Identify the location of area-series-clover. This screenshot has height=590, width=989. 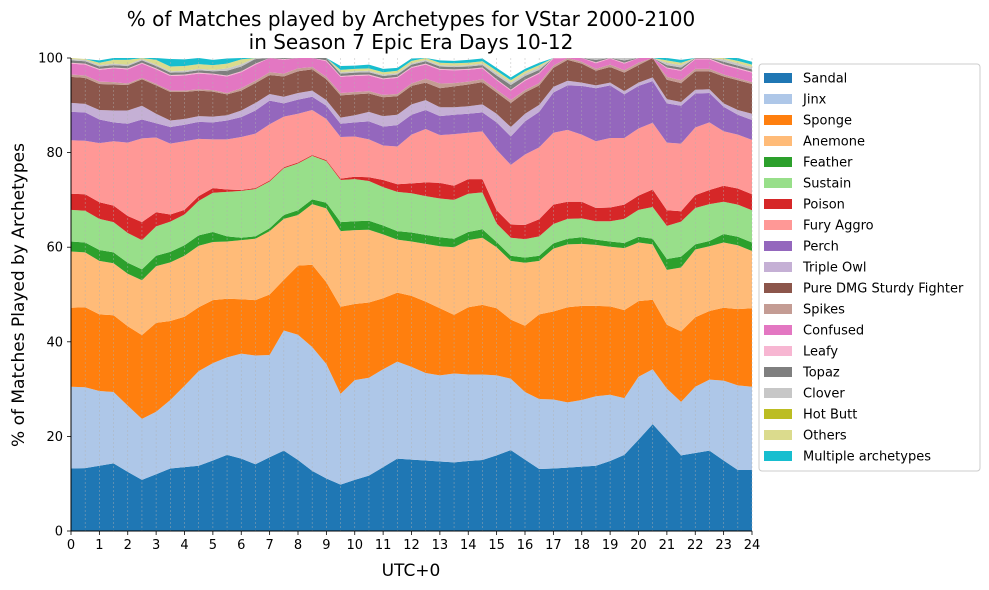
(411, 71).